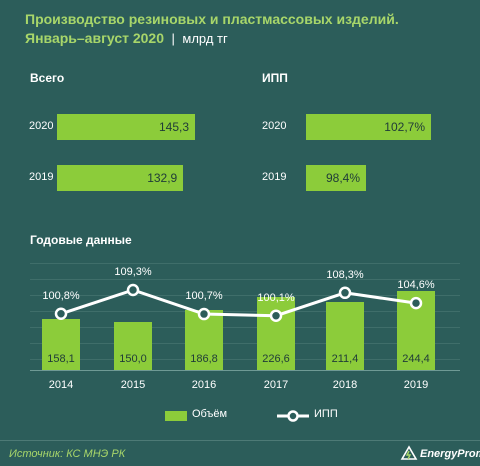  Describe the element at coordinates (120, 178) in the screenshot. I see `total-bar-2019` at that location.